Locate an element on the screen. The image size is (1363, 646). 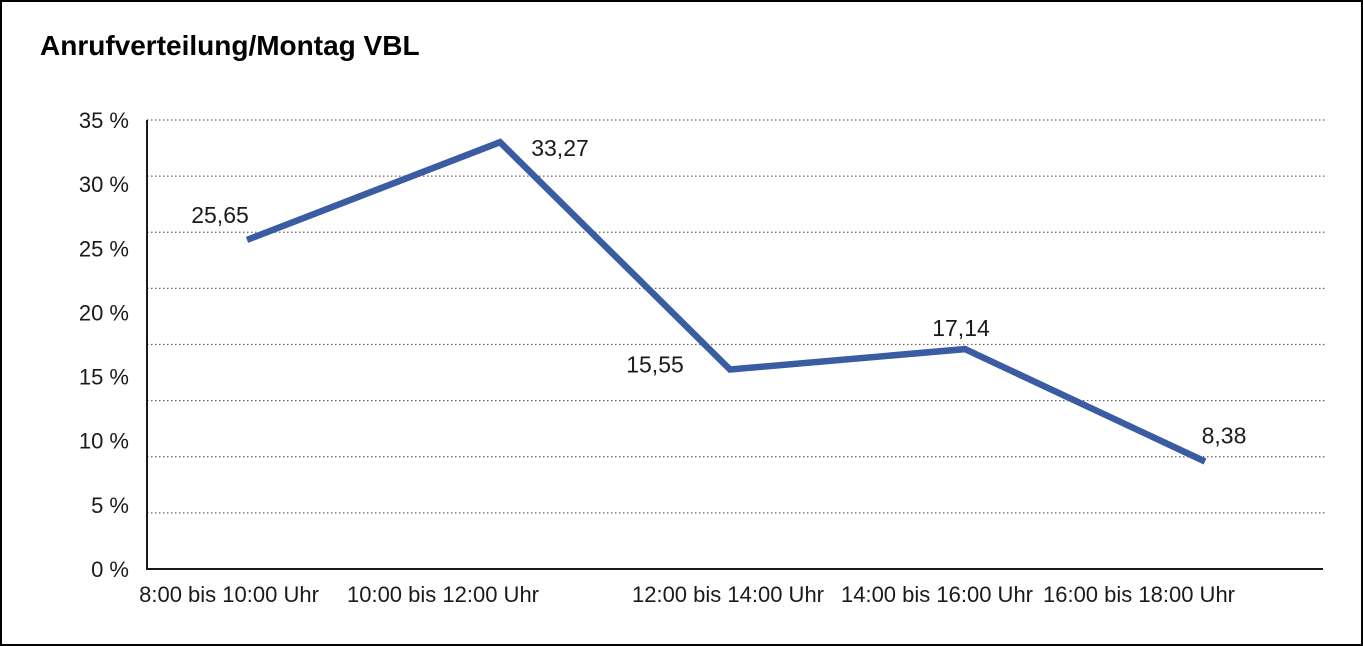
x-tick-label: 8:00 bis 10:00 Uhr is located at coordinates (229, 594).